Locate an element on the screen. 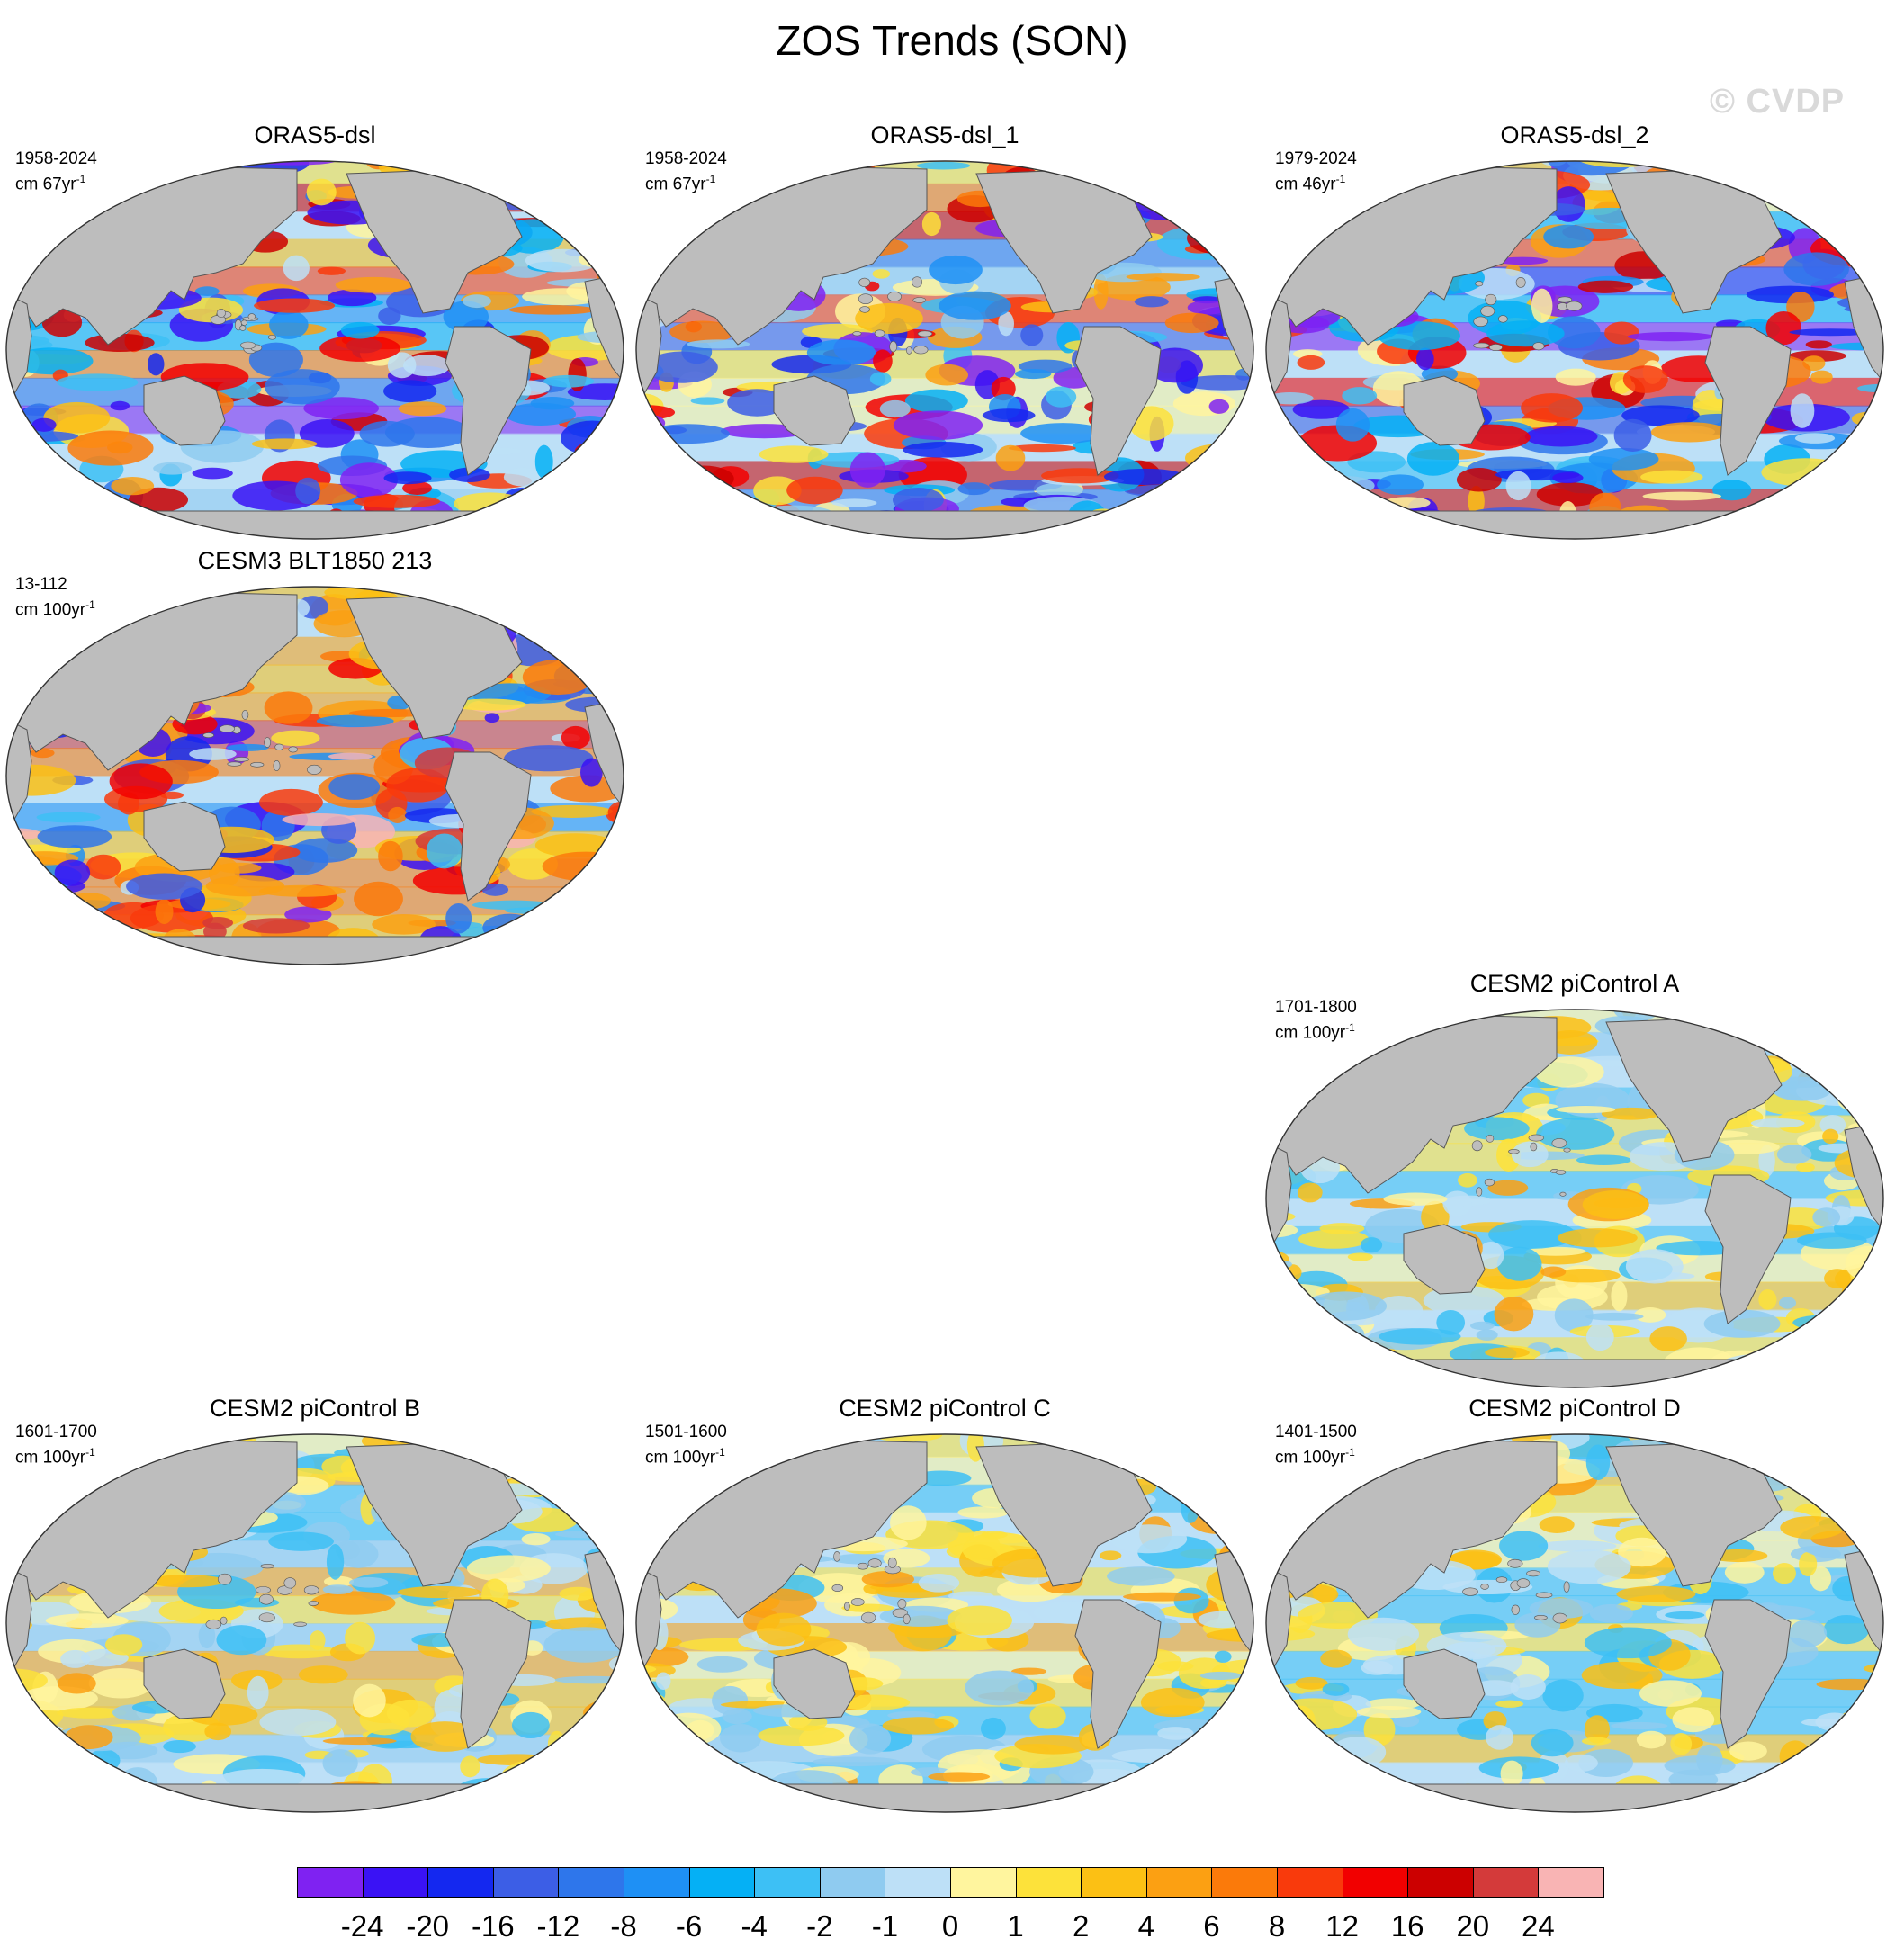 The image size is (1904, 1957). panel-info: 13-112 cm 100yr-1 is located at coordinates (55, 597).